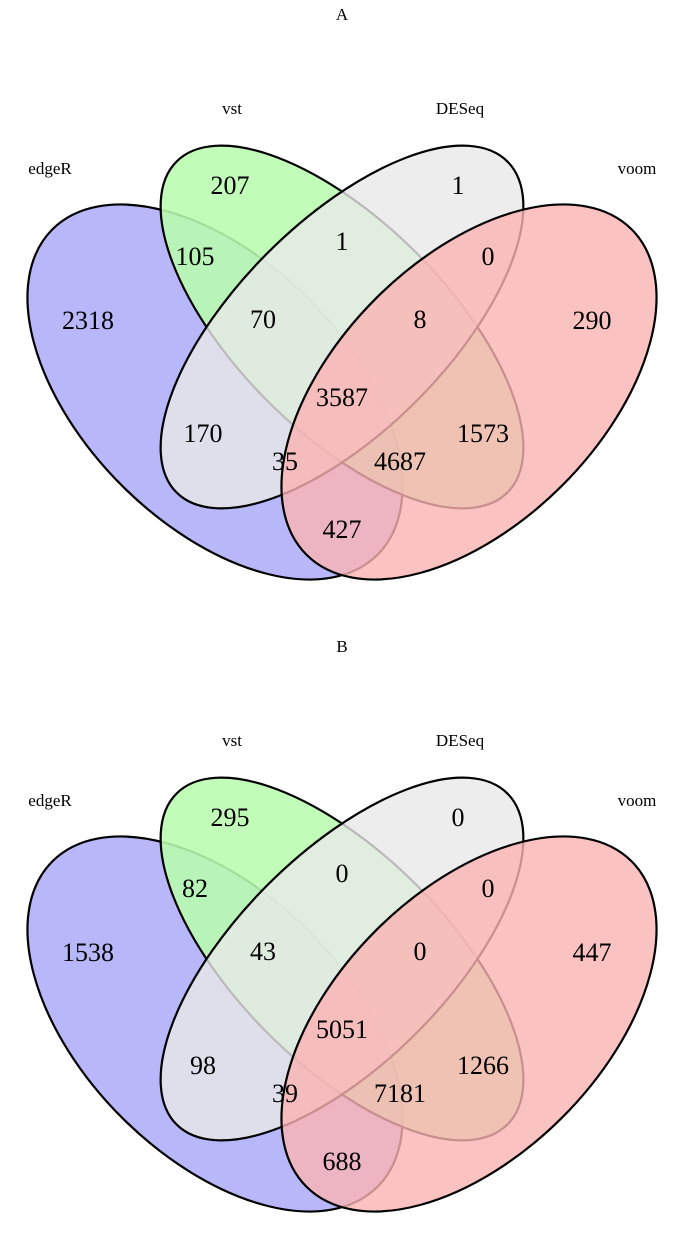 The width and height of the screenshot is (685, 1233). I want to click on count-edgeR-vst: 82, so click(195, 888).